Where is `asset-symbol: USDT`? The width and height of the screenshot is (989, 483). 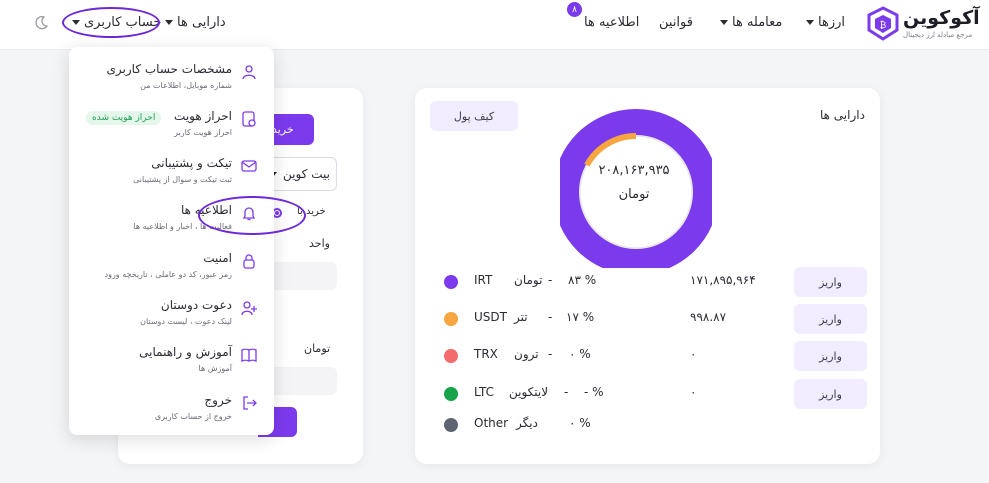
asset-symbol: USDT is located at coordinates (490, 317).